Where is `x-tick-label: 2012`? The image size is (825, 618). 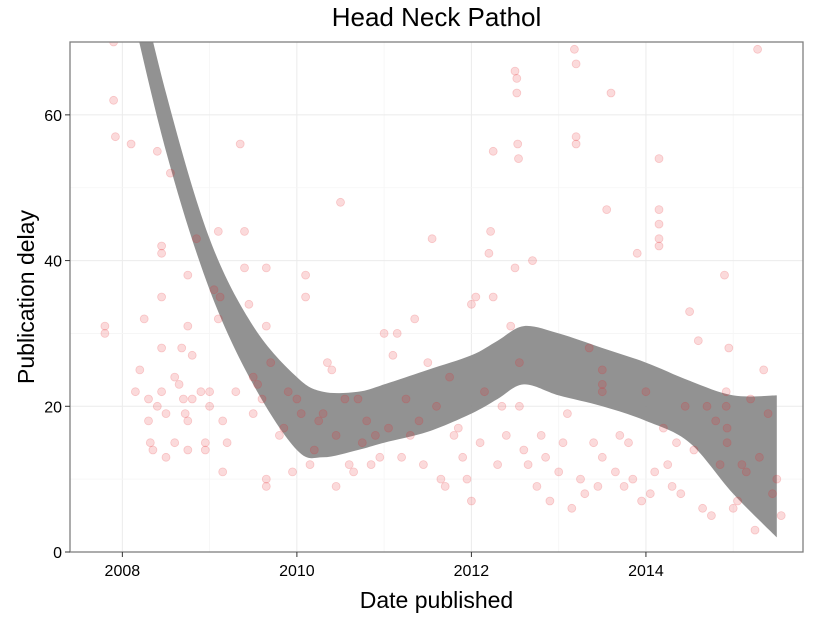
x-tick-label: 2012 is located at coordinates (472, 571).